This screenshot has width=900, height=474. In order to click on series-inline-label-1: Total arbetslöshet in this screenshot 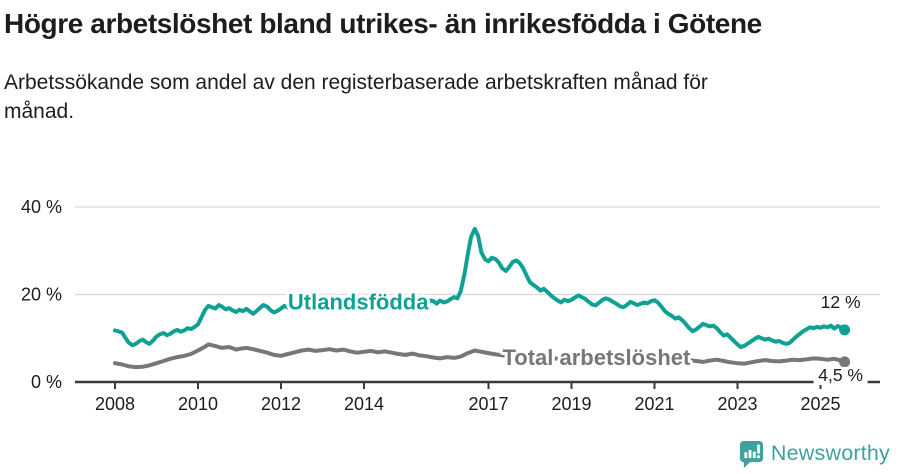, I will do `click(596, 357)`.